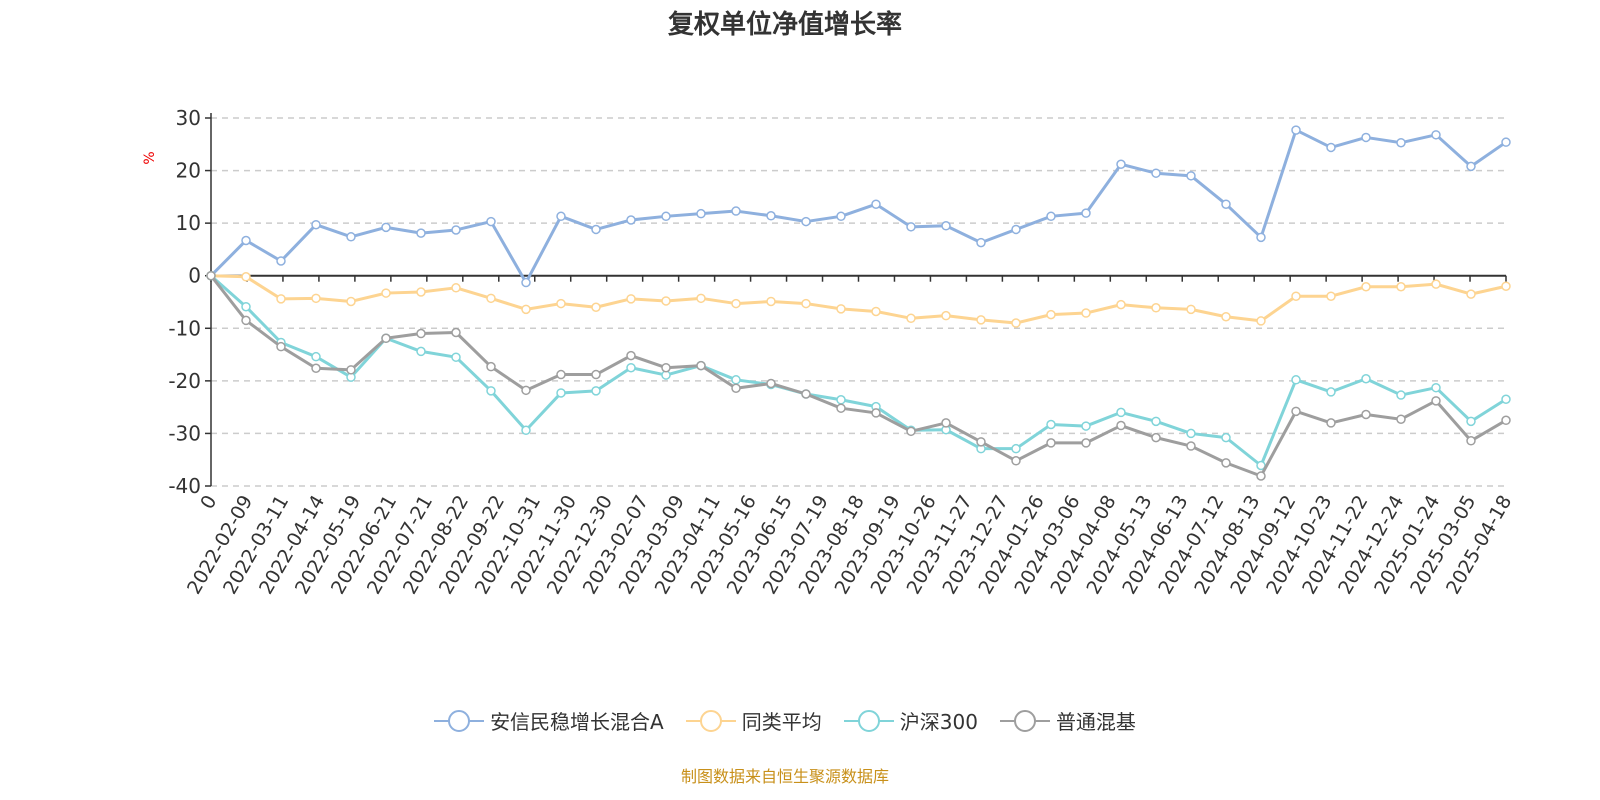 The height and width of the screenshot is (800, 1600). Describe the element at coordinates (549, 720) in the screenshot. I see `legend-item: 安信民稳增长混合A` at that location.